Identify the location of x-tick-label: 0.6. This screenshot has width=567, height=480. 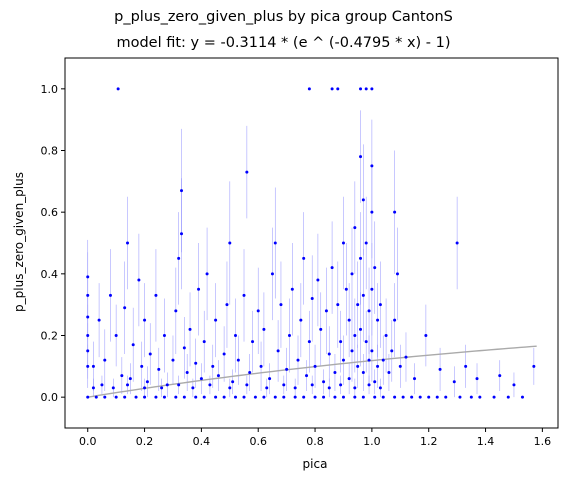
(258, 441).